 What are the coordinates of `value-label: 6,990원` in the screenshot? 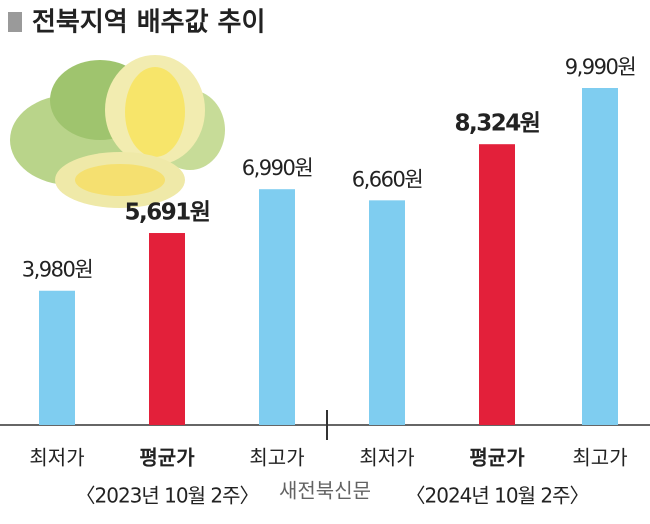 It's located at (277, 168).